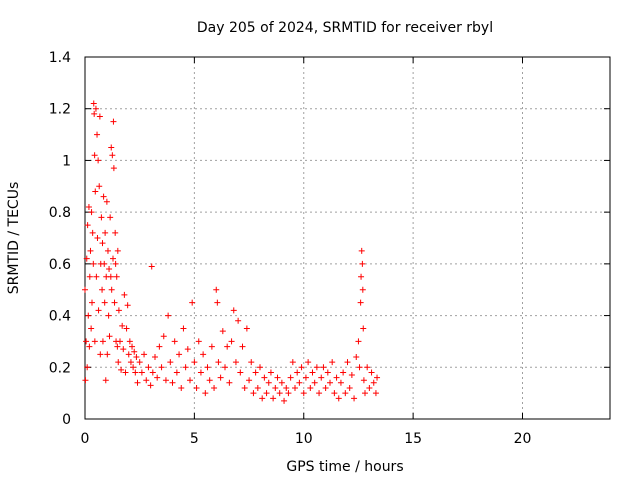 This screenshot has width=640, height=480. What do you see at coordinates (60, 58) in the screenshot?
I see `y-tick-label: 1.4` at bounding box center [60, 58].